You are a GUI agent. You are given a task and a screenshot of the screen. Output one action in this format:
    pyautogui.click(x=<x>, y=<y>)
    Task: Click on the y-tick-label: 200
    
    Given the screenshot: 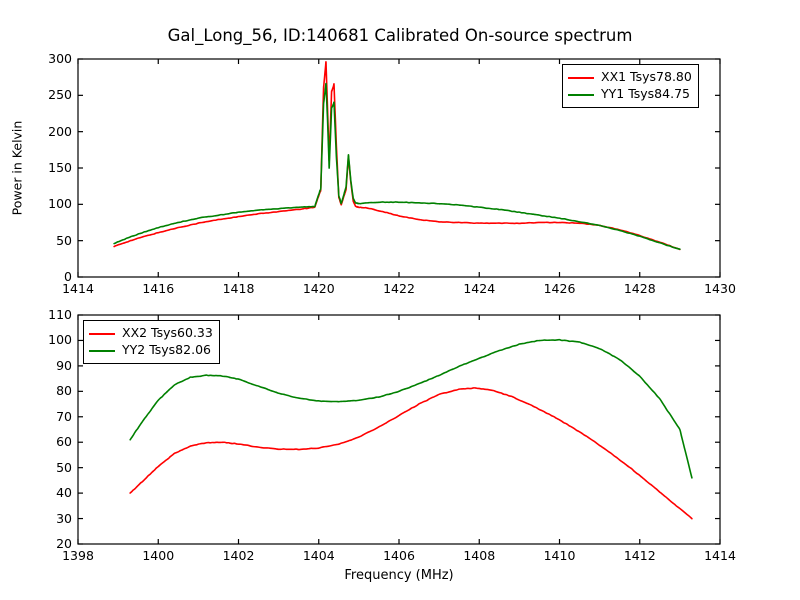 What is the action you would take?
    pyautogui.click(x=60, y=131)
    